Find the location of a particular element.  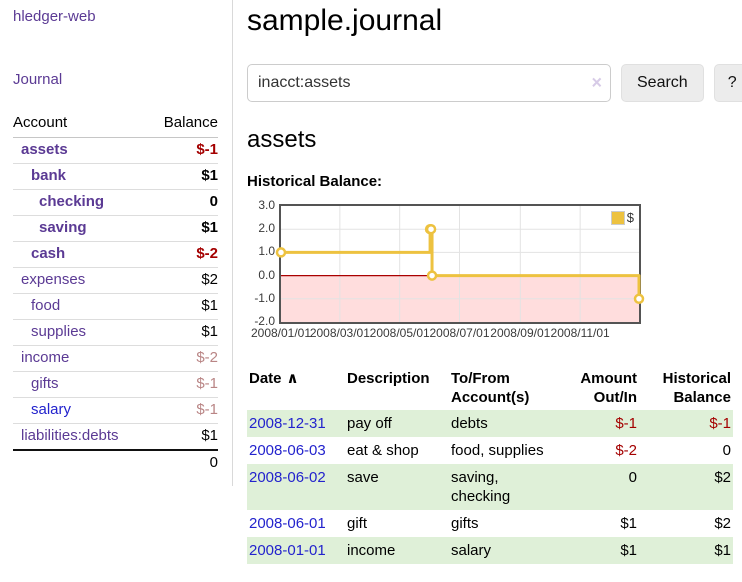

table-row: 2008-06-01 gift gifts $1 $2 is located at coordinates (490, 523).